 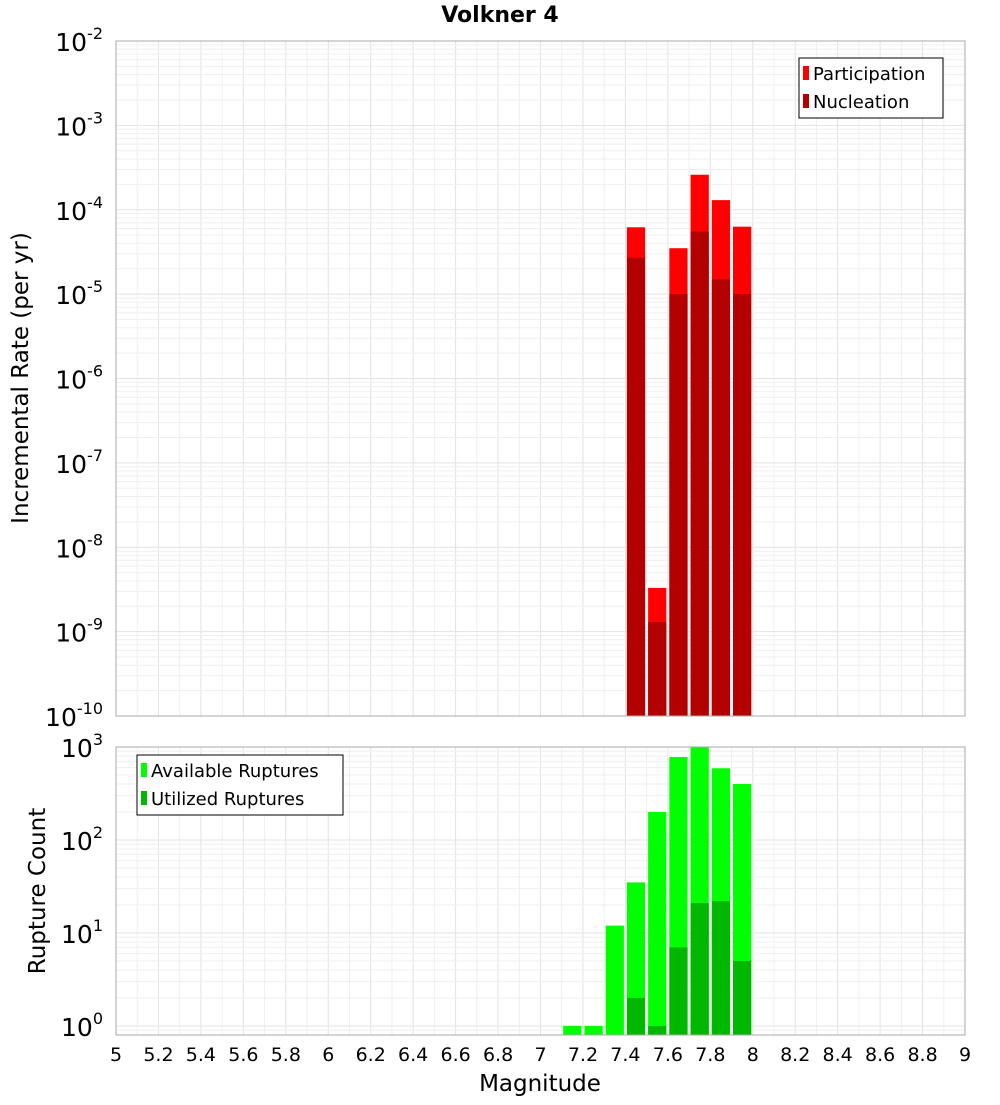 What do you see at coordinates (243, 1055) in the screenshot?
I see `x-tick-label: 5.6` at bounding box center [243, 1055].